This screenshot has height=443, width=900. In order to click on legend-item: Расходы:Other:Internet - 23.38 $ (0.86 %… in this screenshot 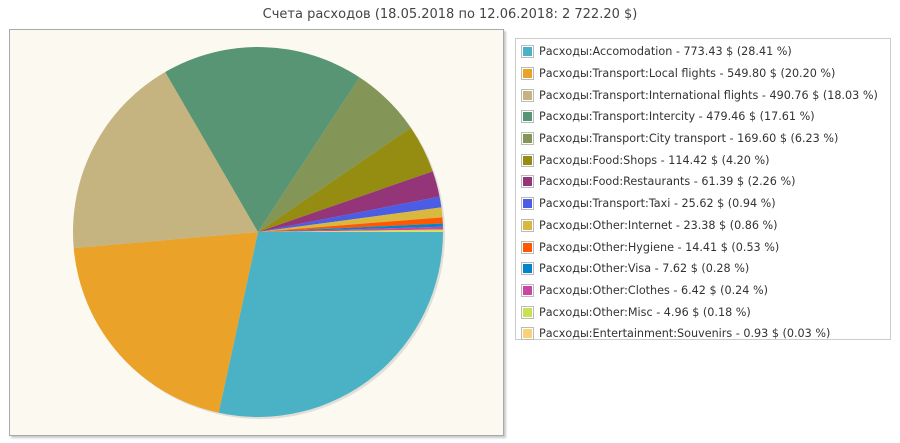, I will do `click(703, 226)`.